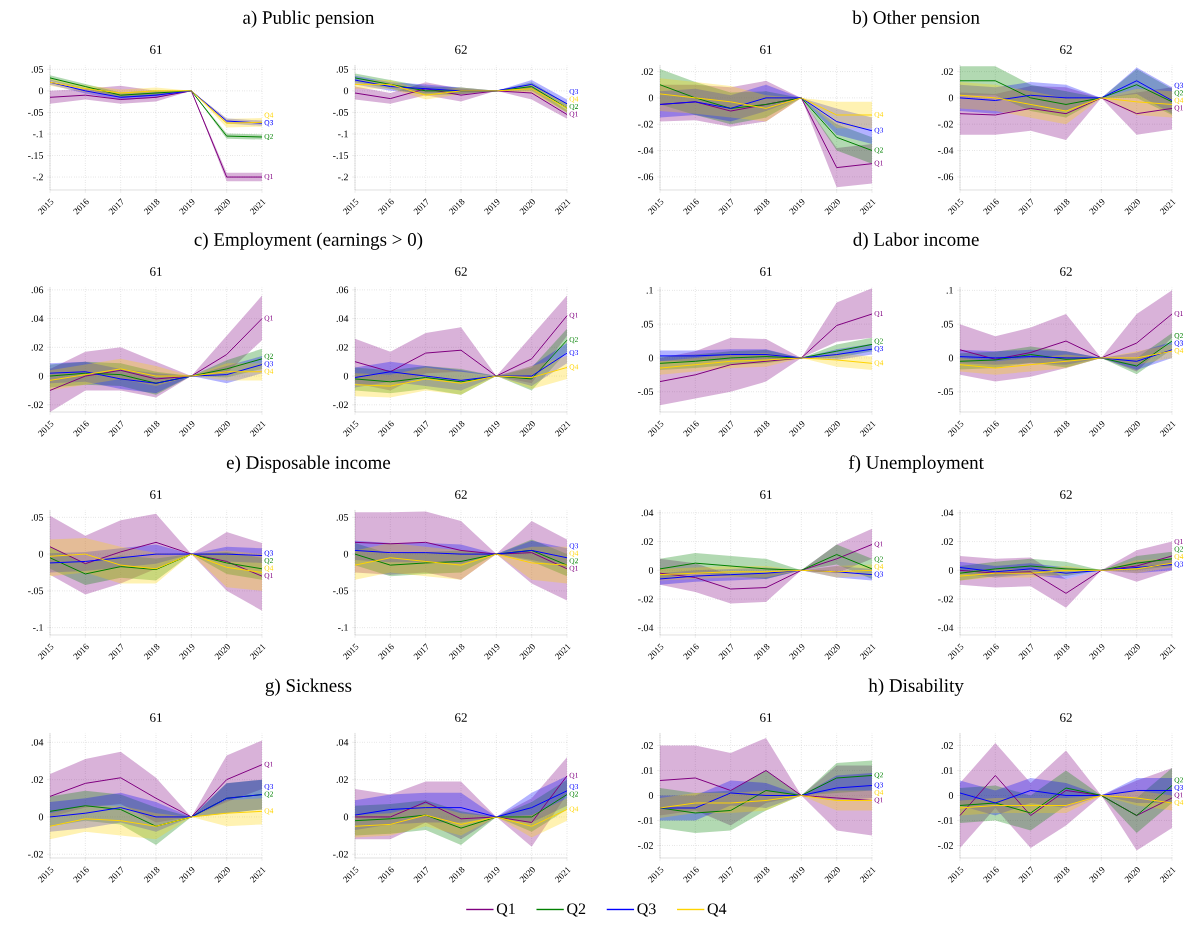 The height and width of the screenshot is (934, 1194). I want to click on legend-label: Q1, so click(505, 910).